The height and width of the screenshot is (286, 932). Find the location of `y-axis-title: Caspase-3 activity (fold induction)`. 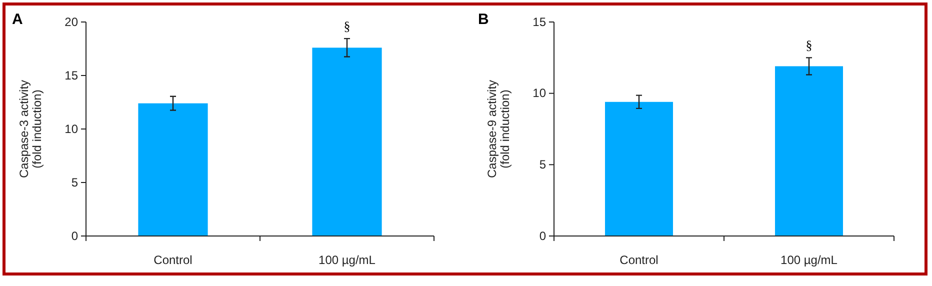

y-axis-title: Caspase-3 activity (fold induction) is located at coordinates (30, 129).